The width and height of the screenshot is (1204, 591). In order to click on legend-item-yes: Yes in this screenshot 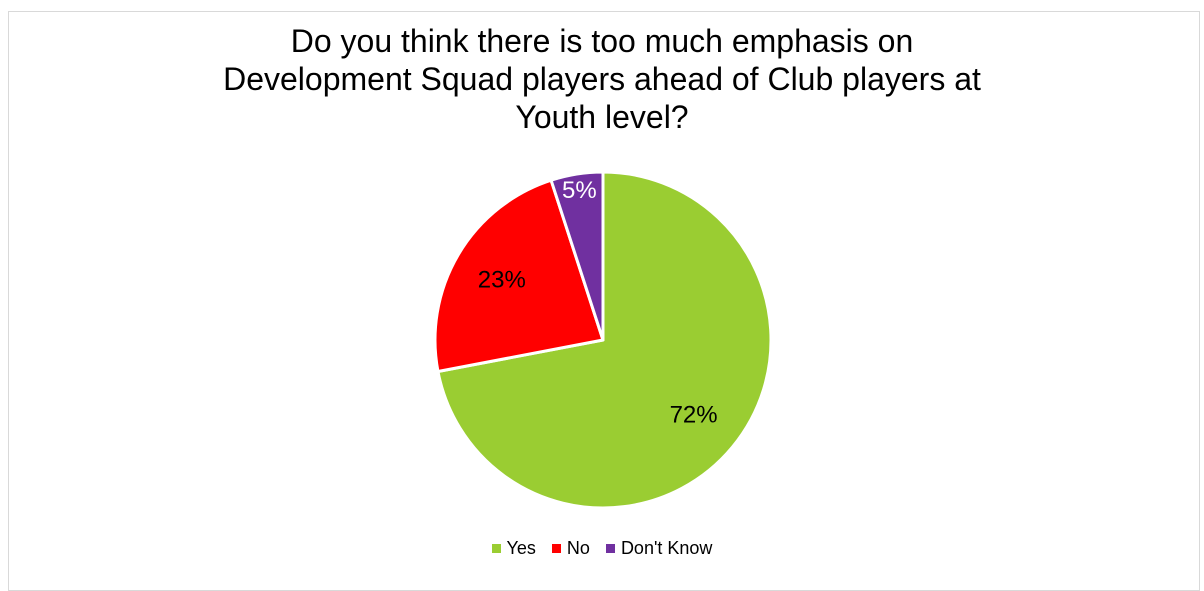, I will do `click(513, 548)`.